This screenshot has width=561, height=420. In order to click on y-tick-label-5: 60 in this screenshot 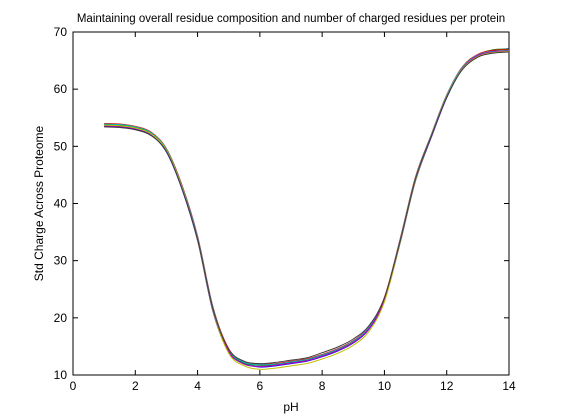, I will do `click(61, 89)`.